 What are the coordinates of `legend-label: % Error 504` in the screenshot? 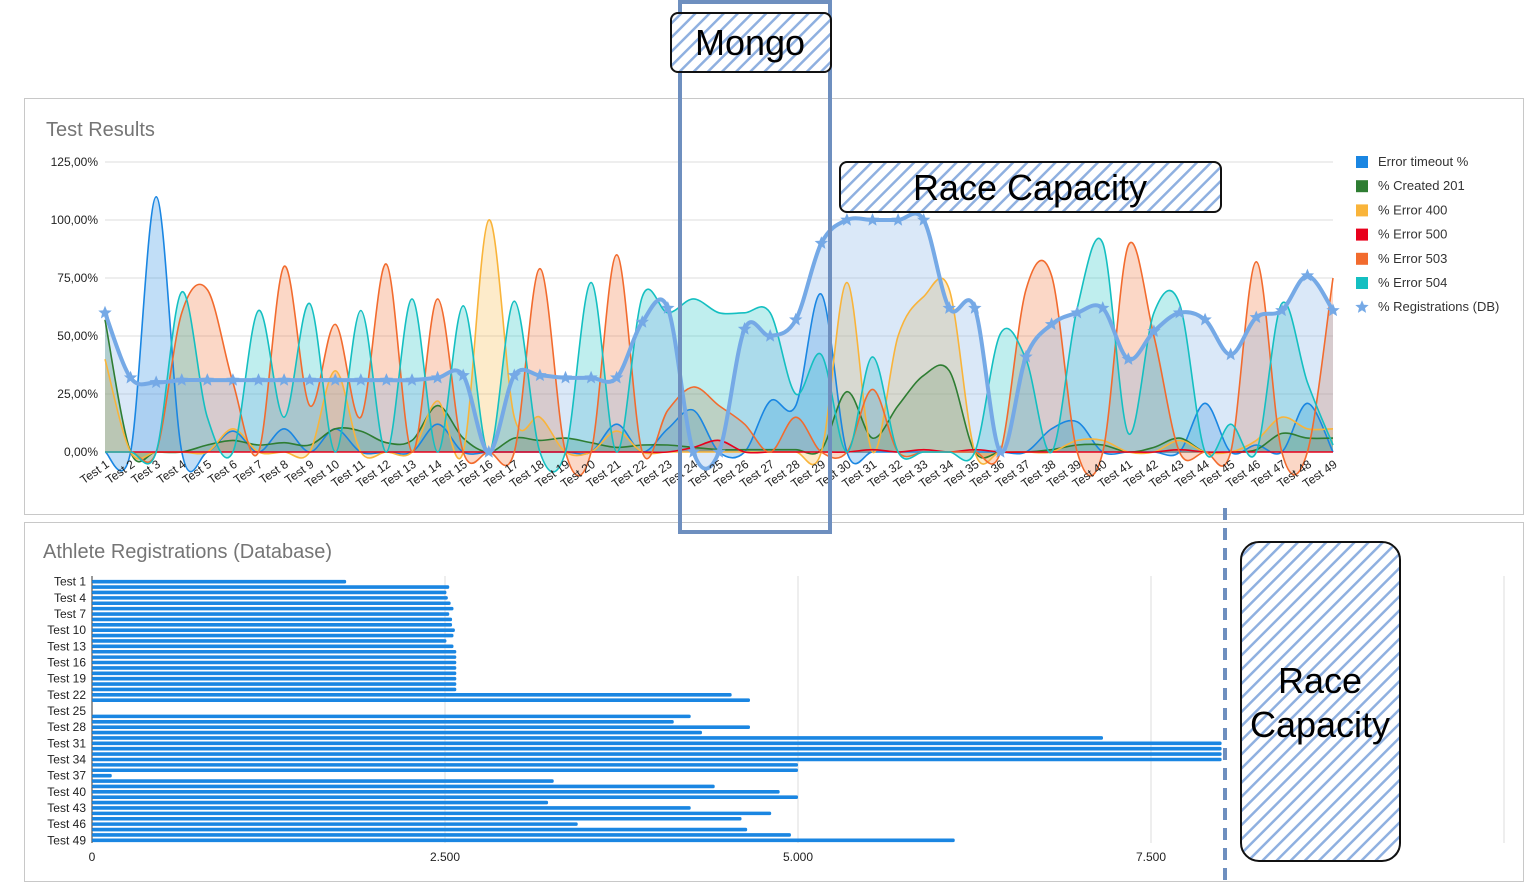 It's located at (1412, 282).